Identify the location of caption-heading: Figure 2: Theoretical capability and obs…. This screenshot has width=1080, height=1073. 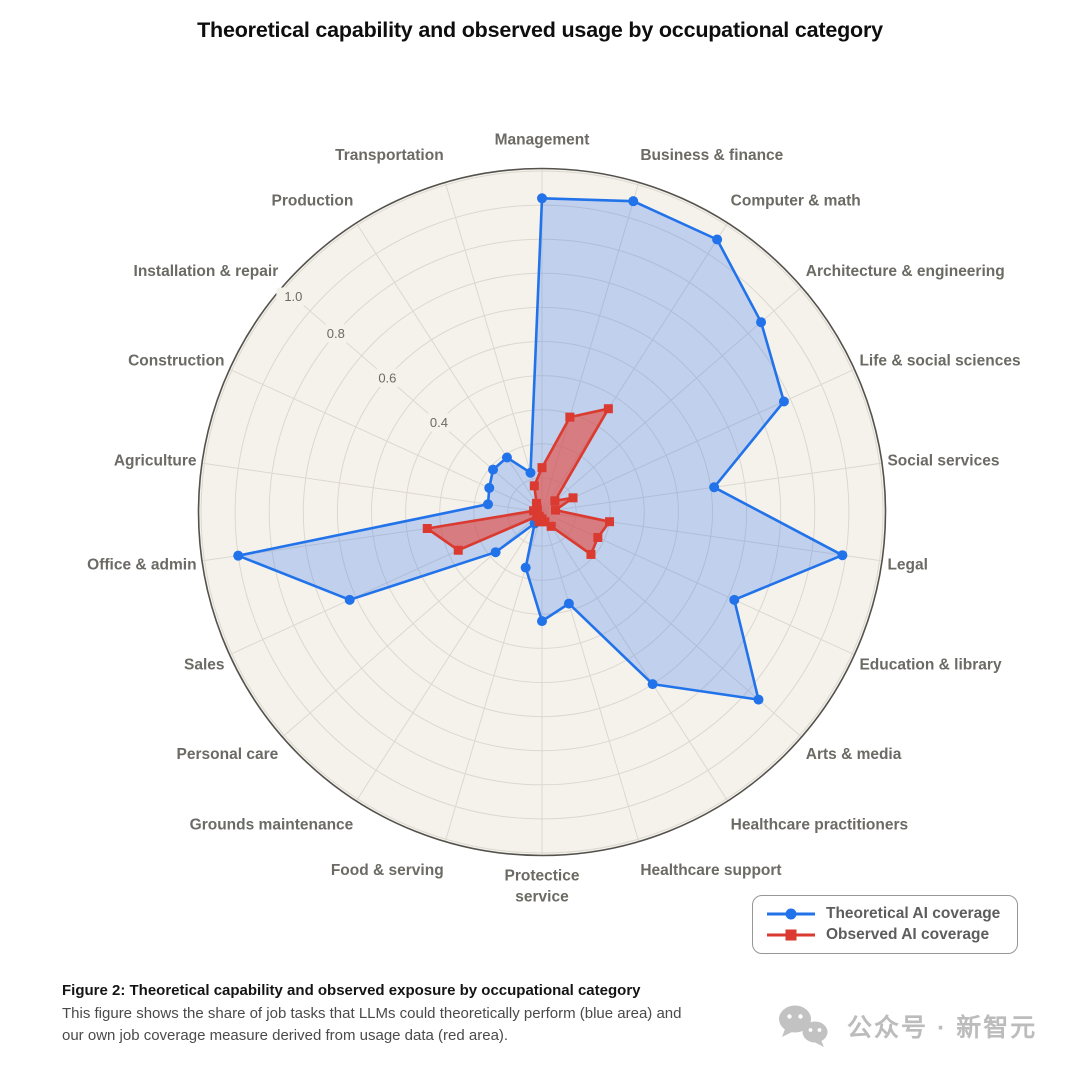
(351, 990).